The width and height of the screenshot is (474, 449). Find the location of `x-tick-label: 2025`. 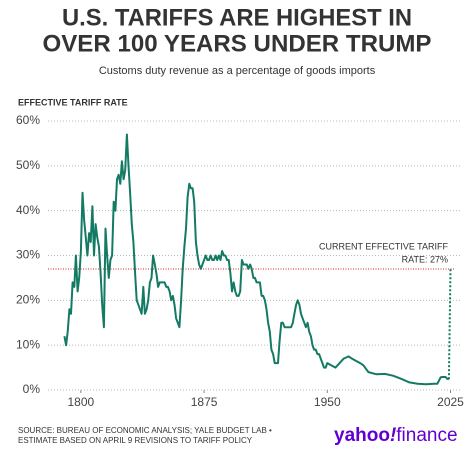

x-tick-label: 2025 is located at coordinates (450, 402).